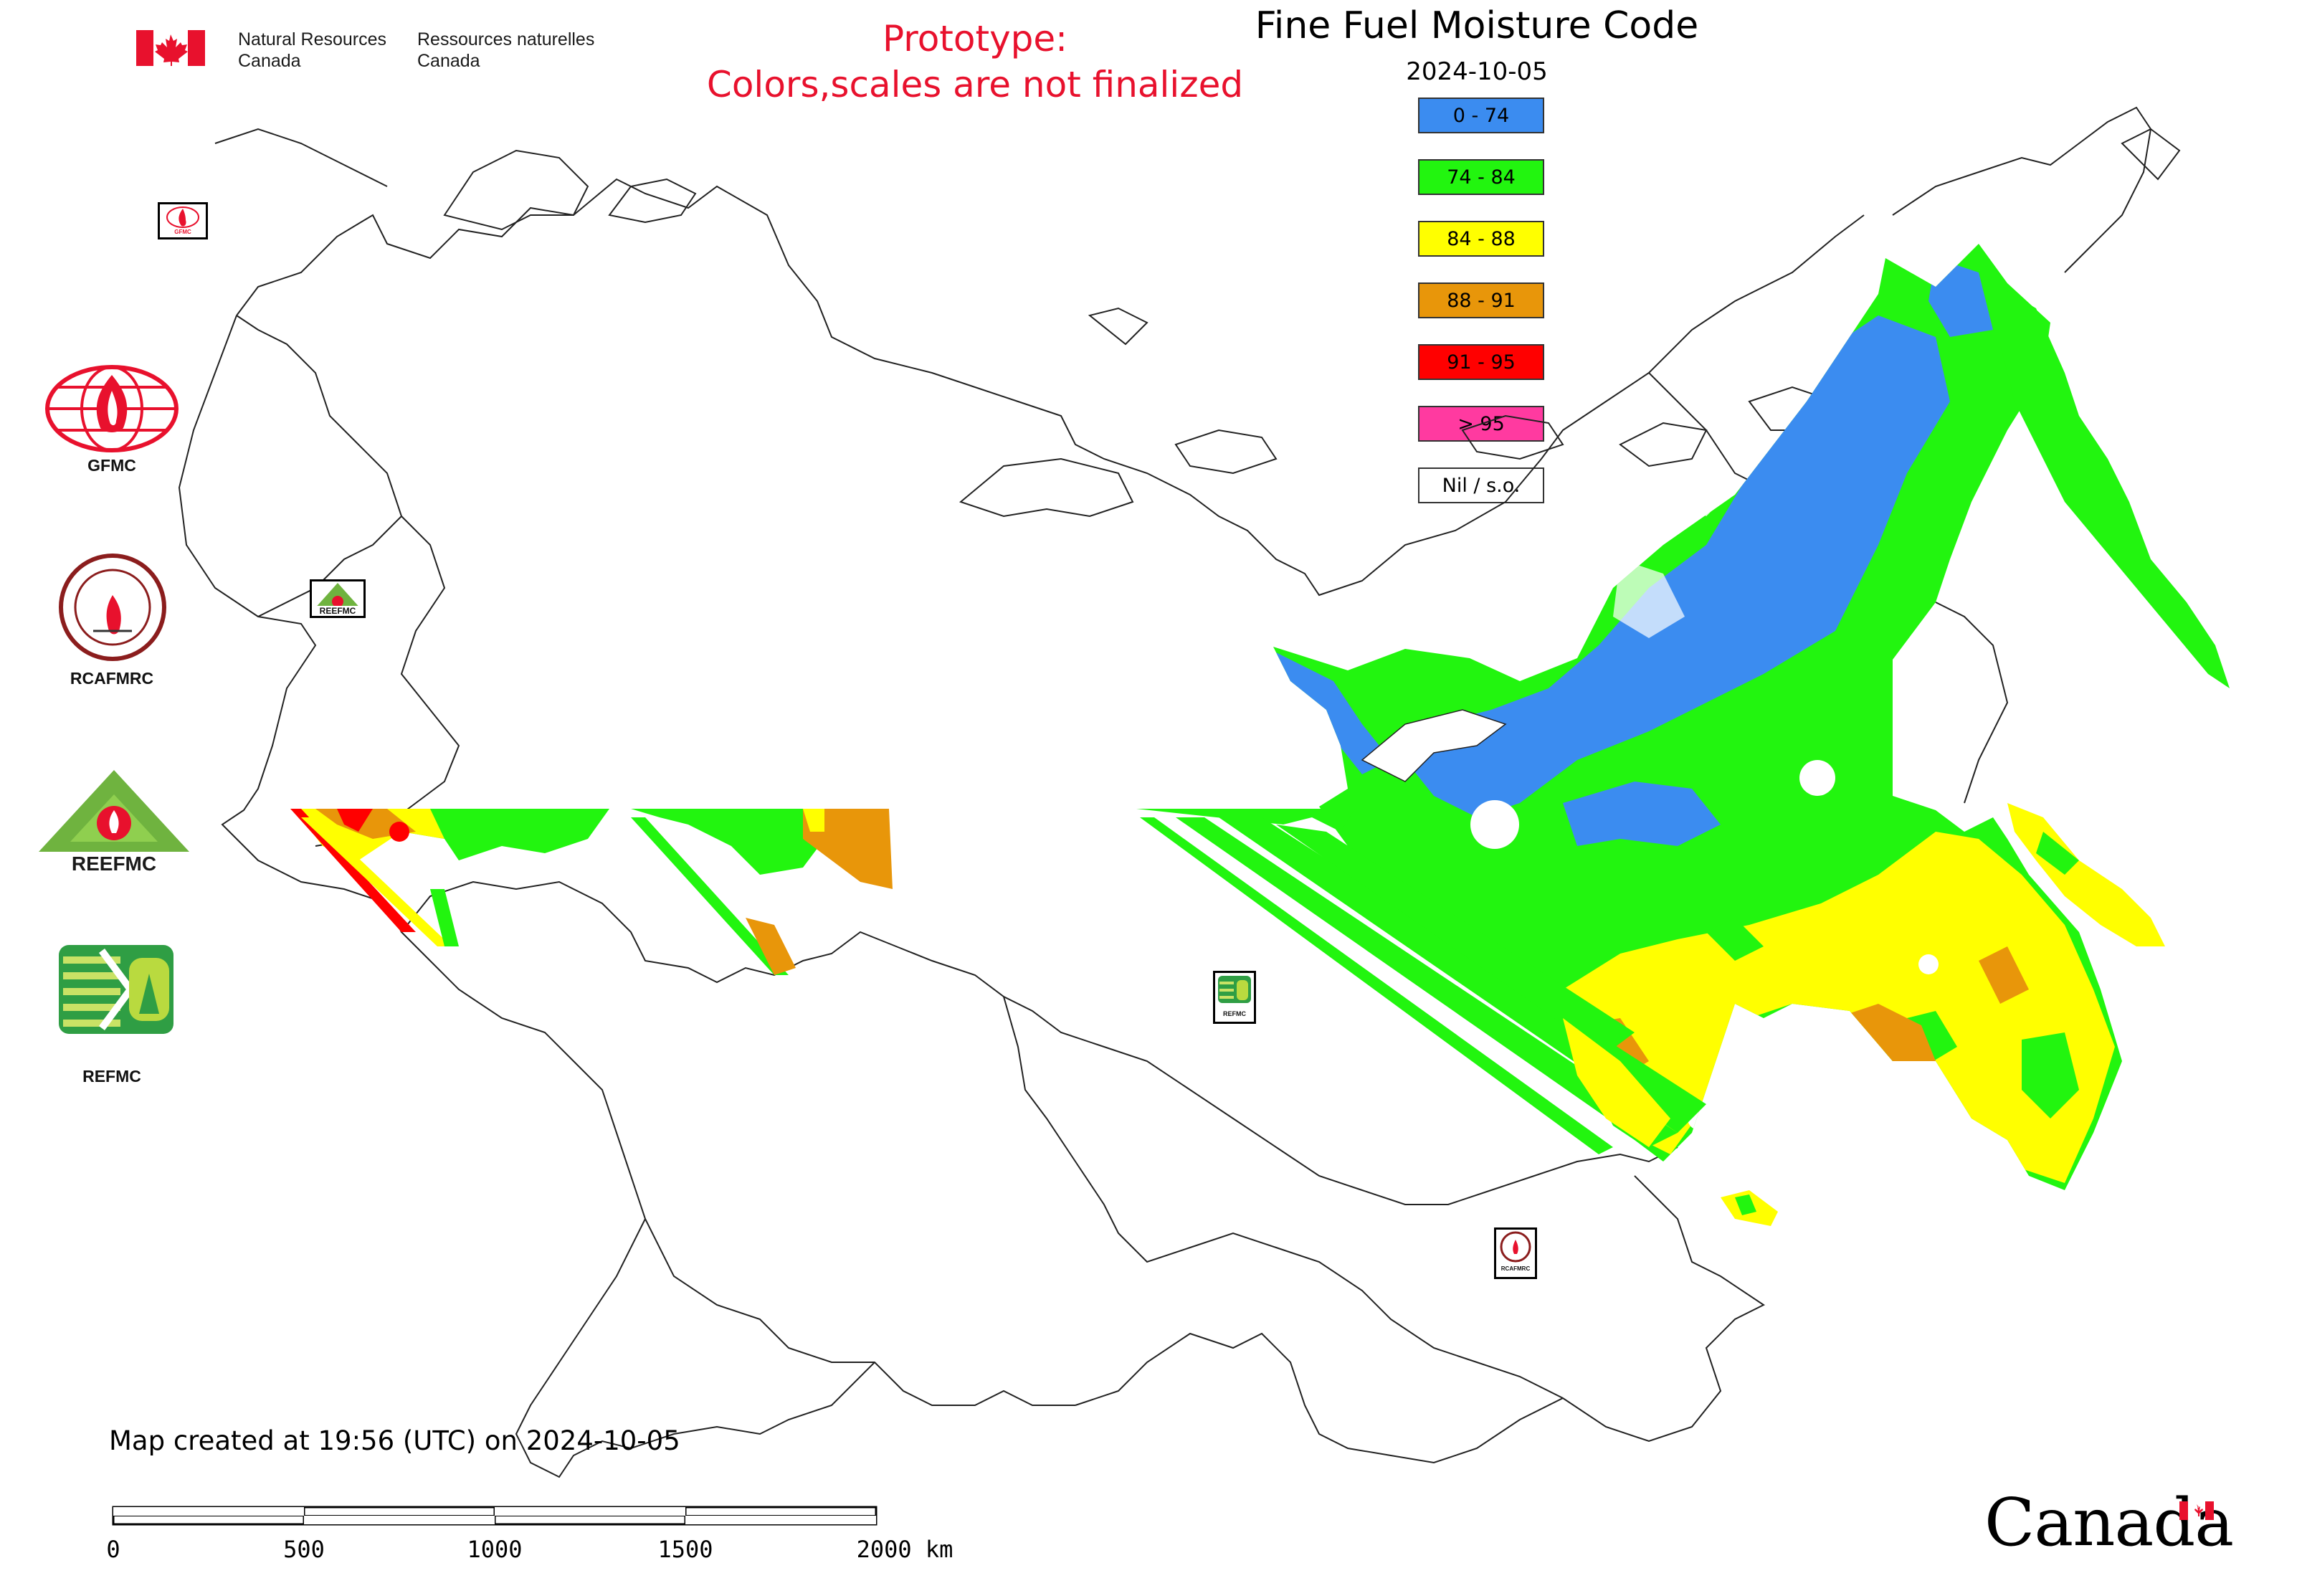 This screenshot has width=2302, height=1596. I want to click on canada-wordmark: Canada, so click(2109, 1522).